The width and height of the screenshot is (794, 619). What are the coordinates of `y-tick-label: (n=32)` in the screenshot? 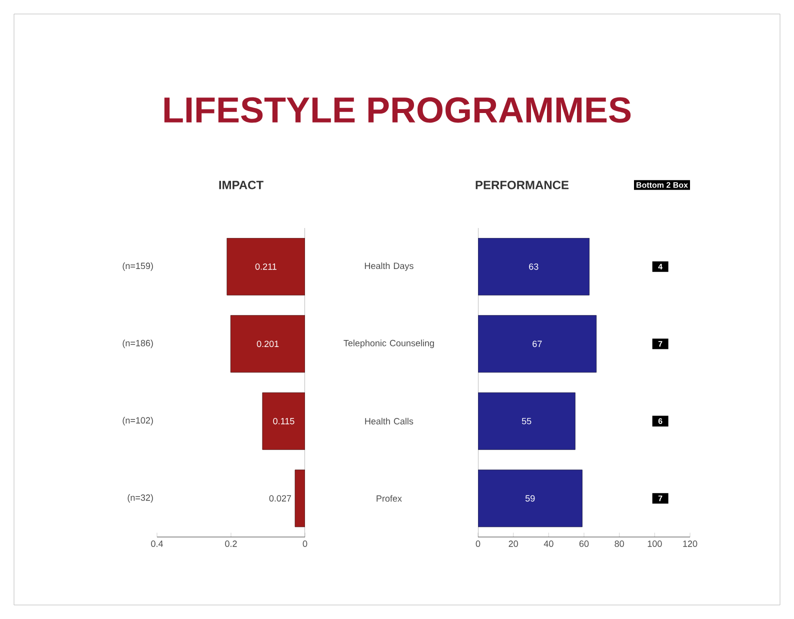 It's located at (140, 498).